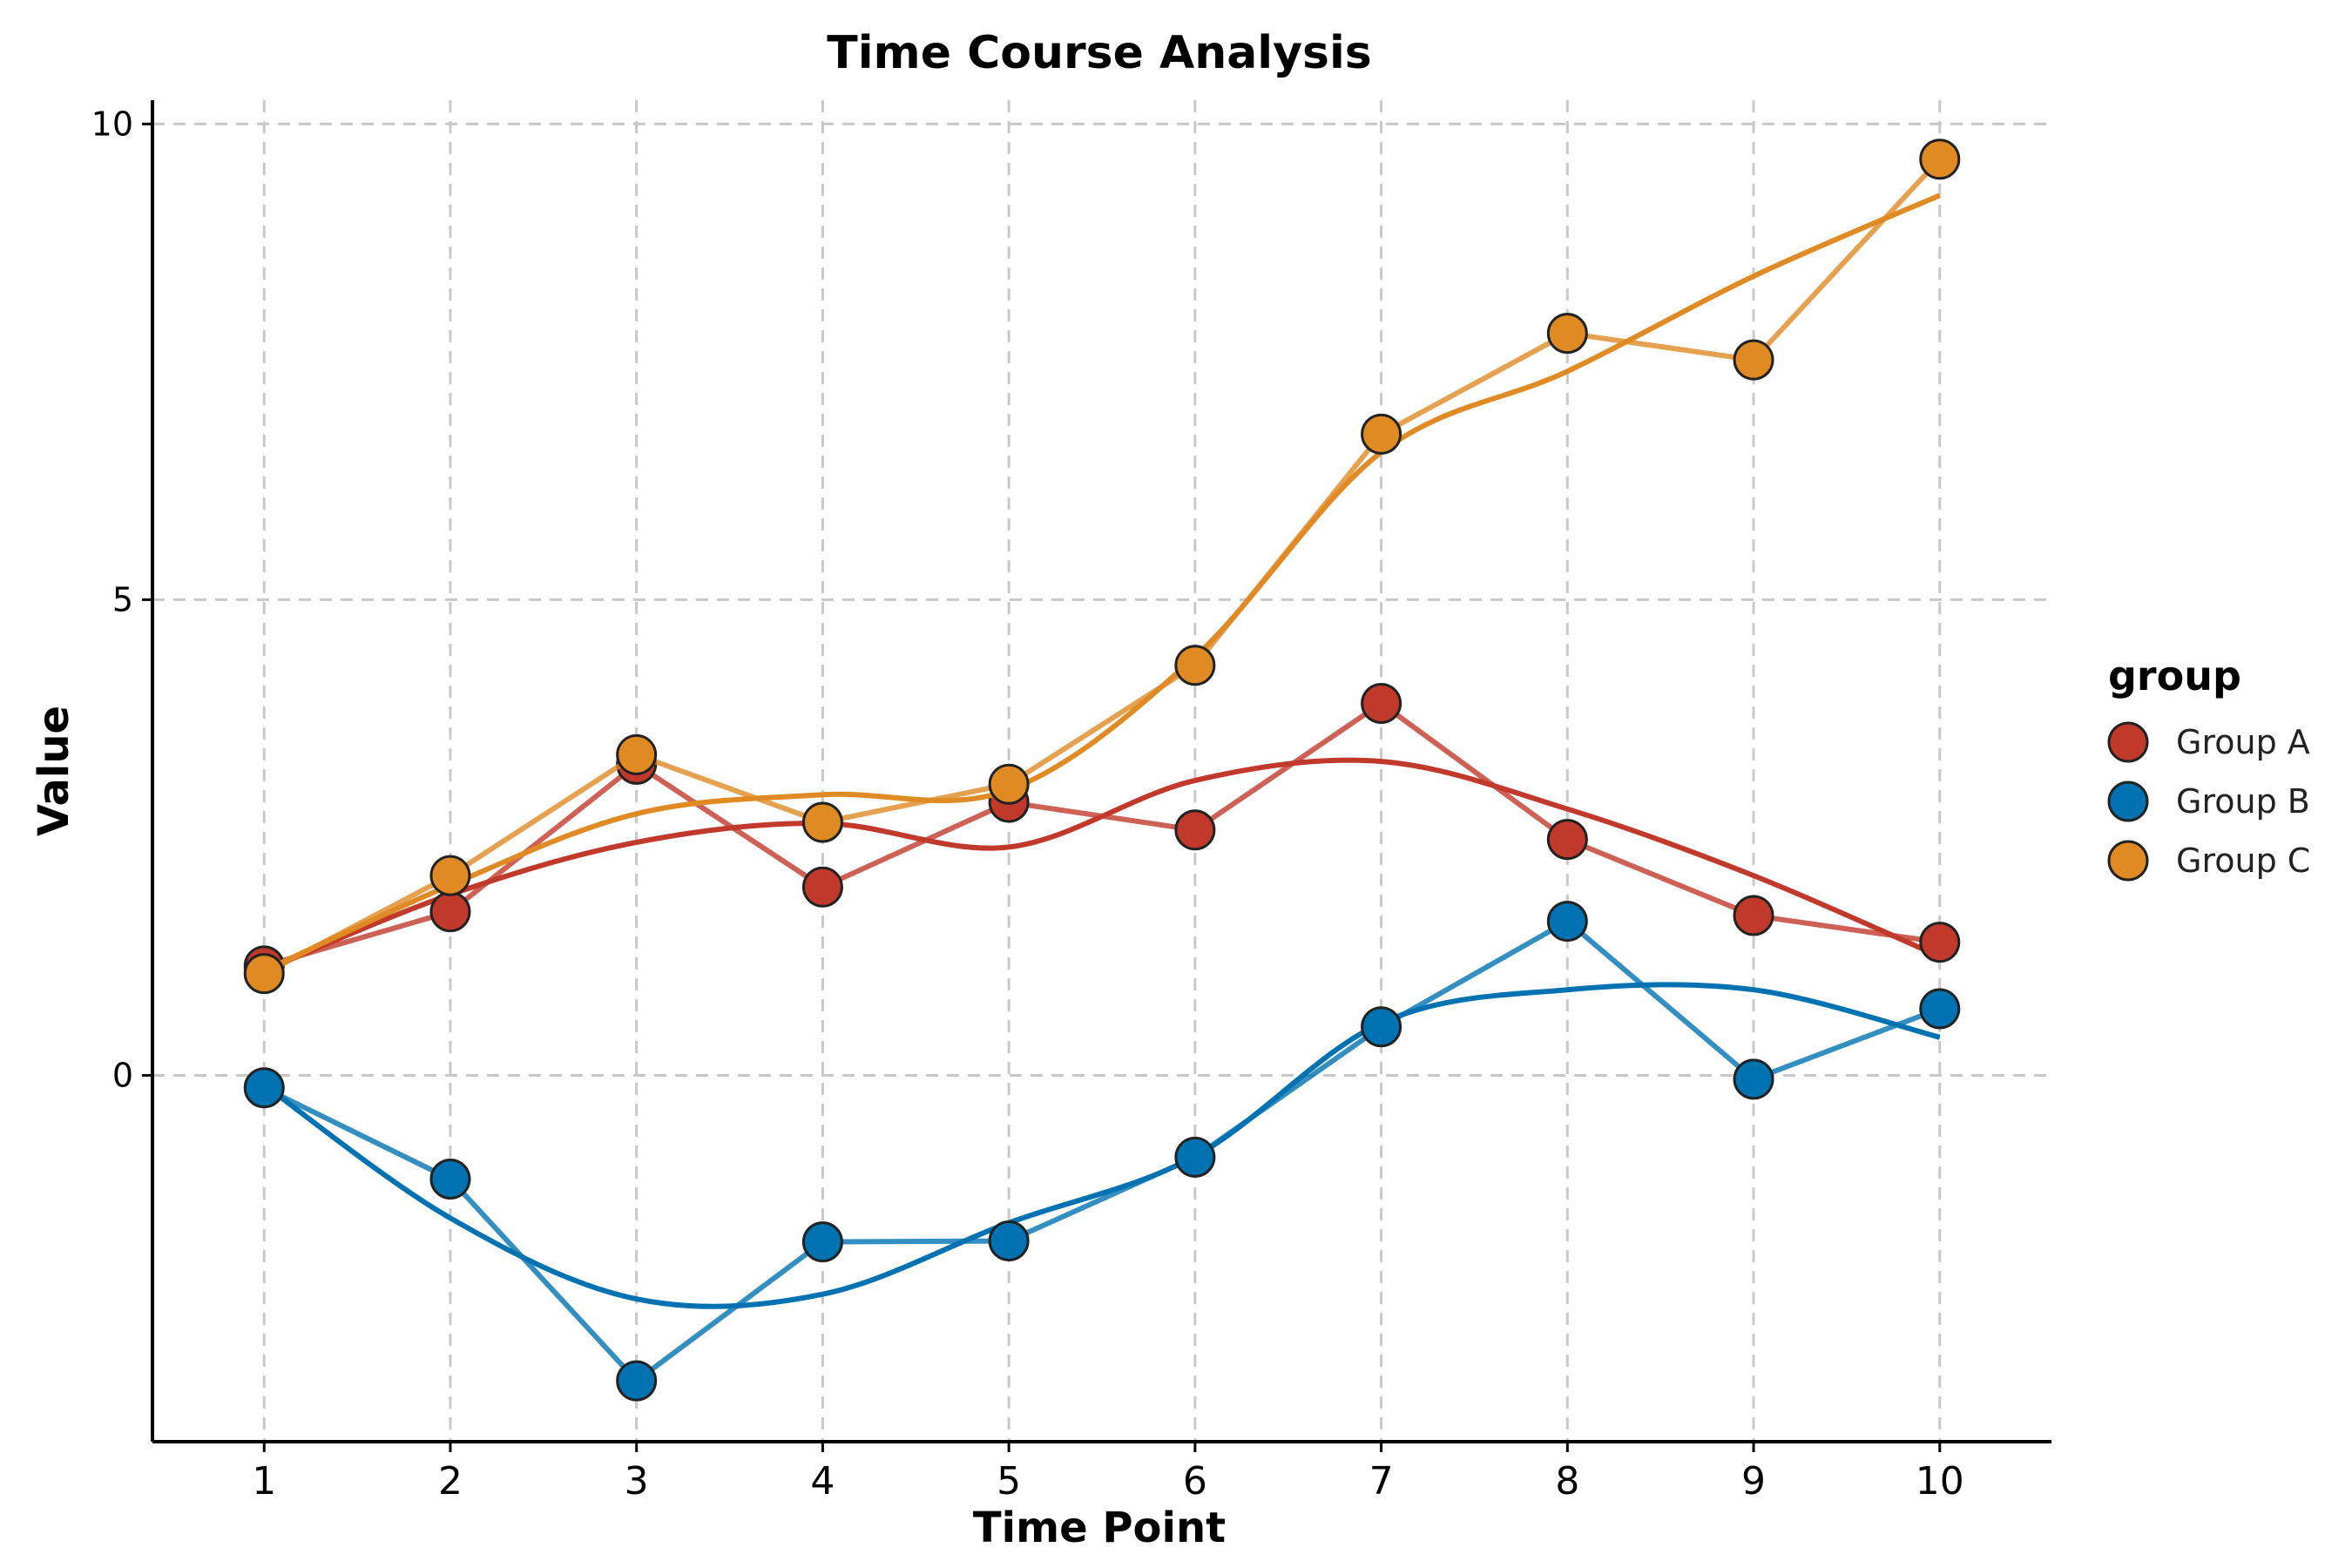  What do you see at coordinates (1195, 1481) in the screenshot?
I see `x-tick-label: 6` at bounding box center [1195, 1481].